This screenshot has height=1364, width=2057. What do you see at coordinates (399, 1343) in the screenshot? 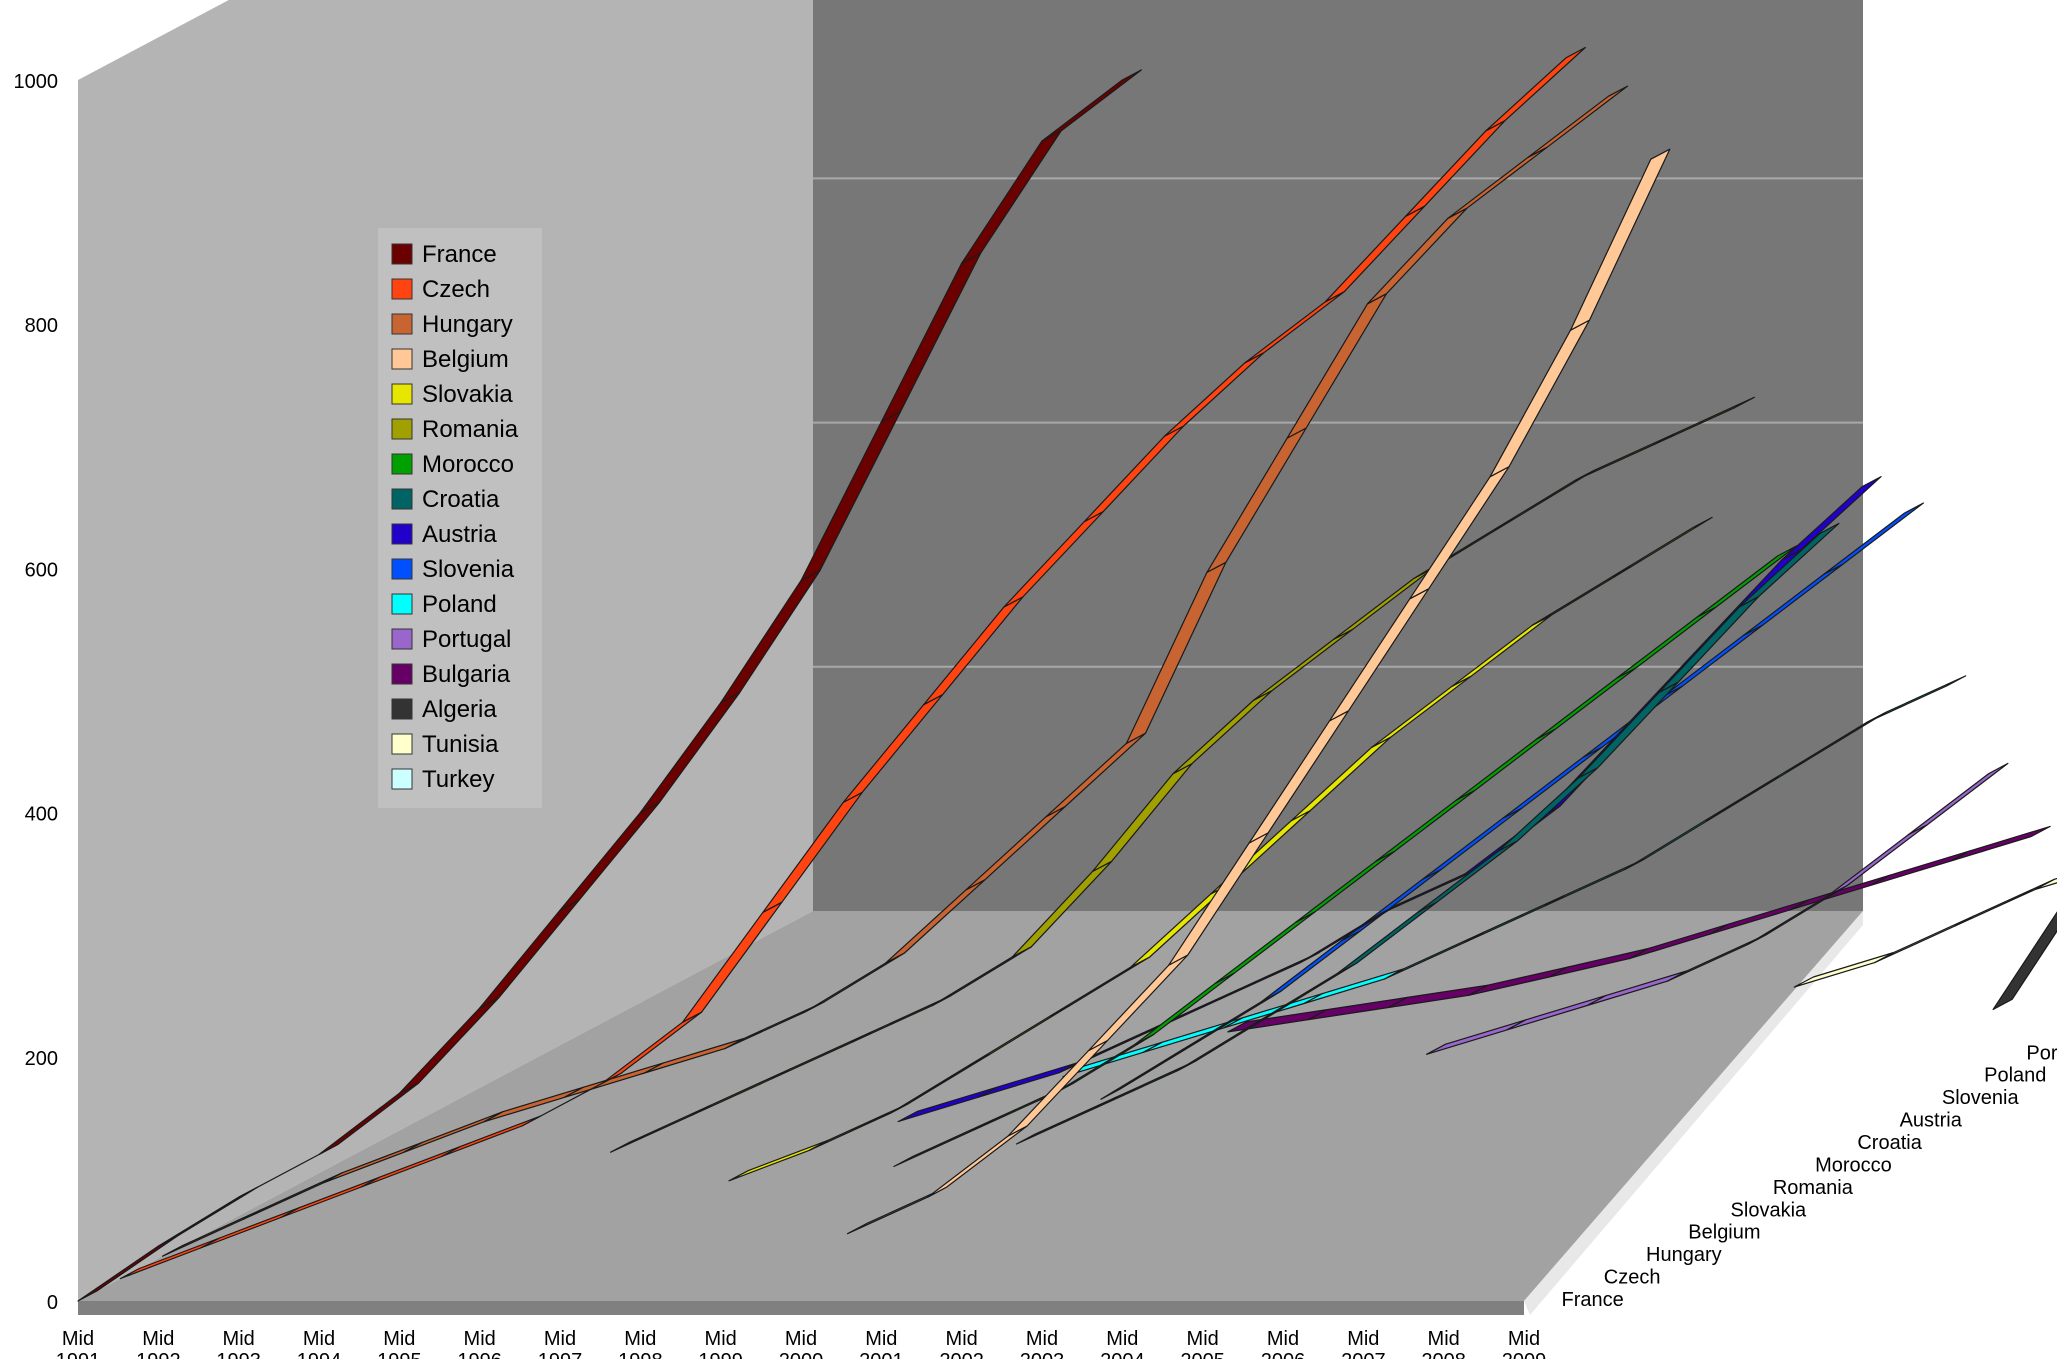
I see `x-tick-label: Mid1995` at bounding box center [399, 1343].